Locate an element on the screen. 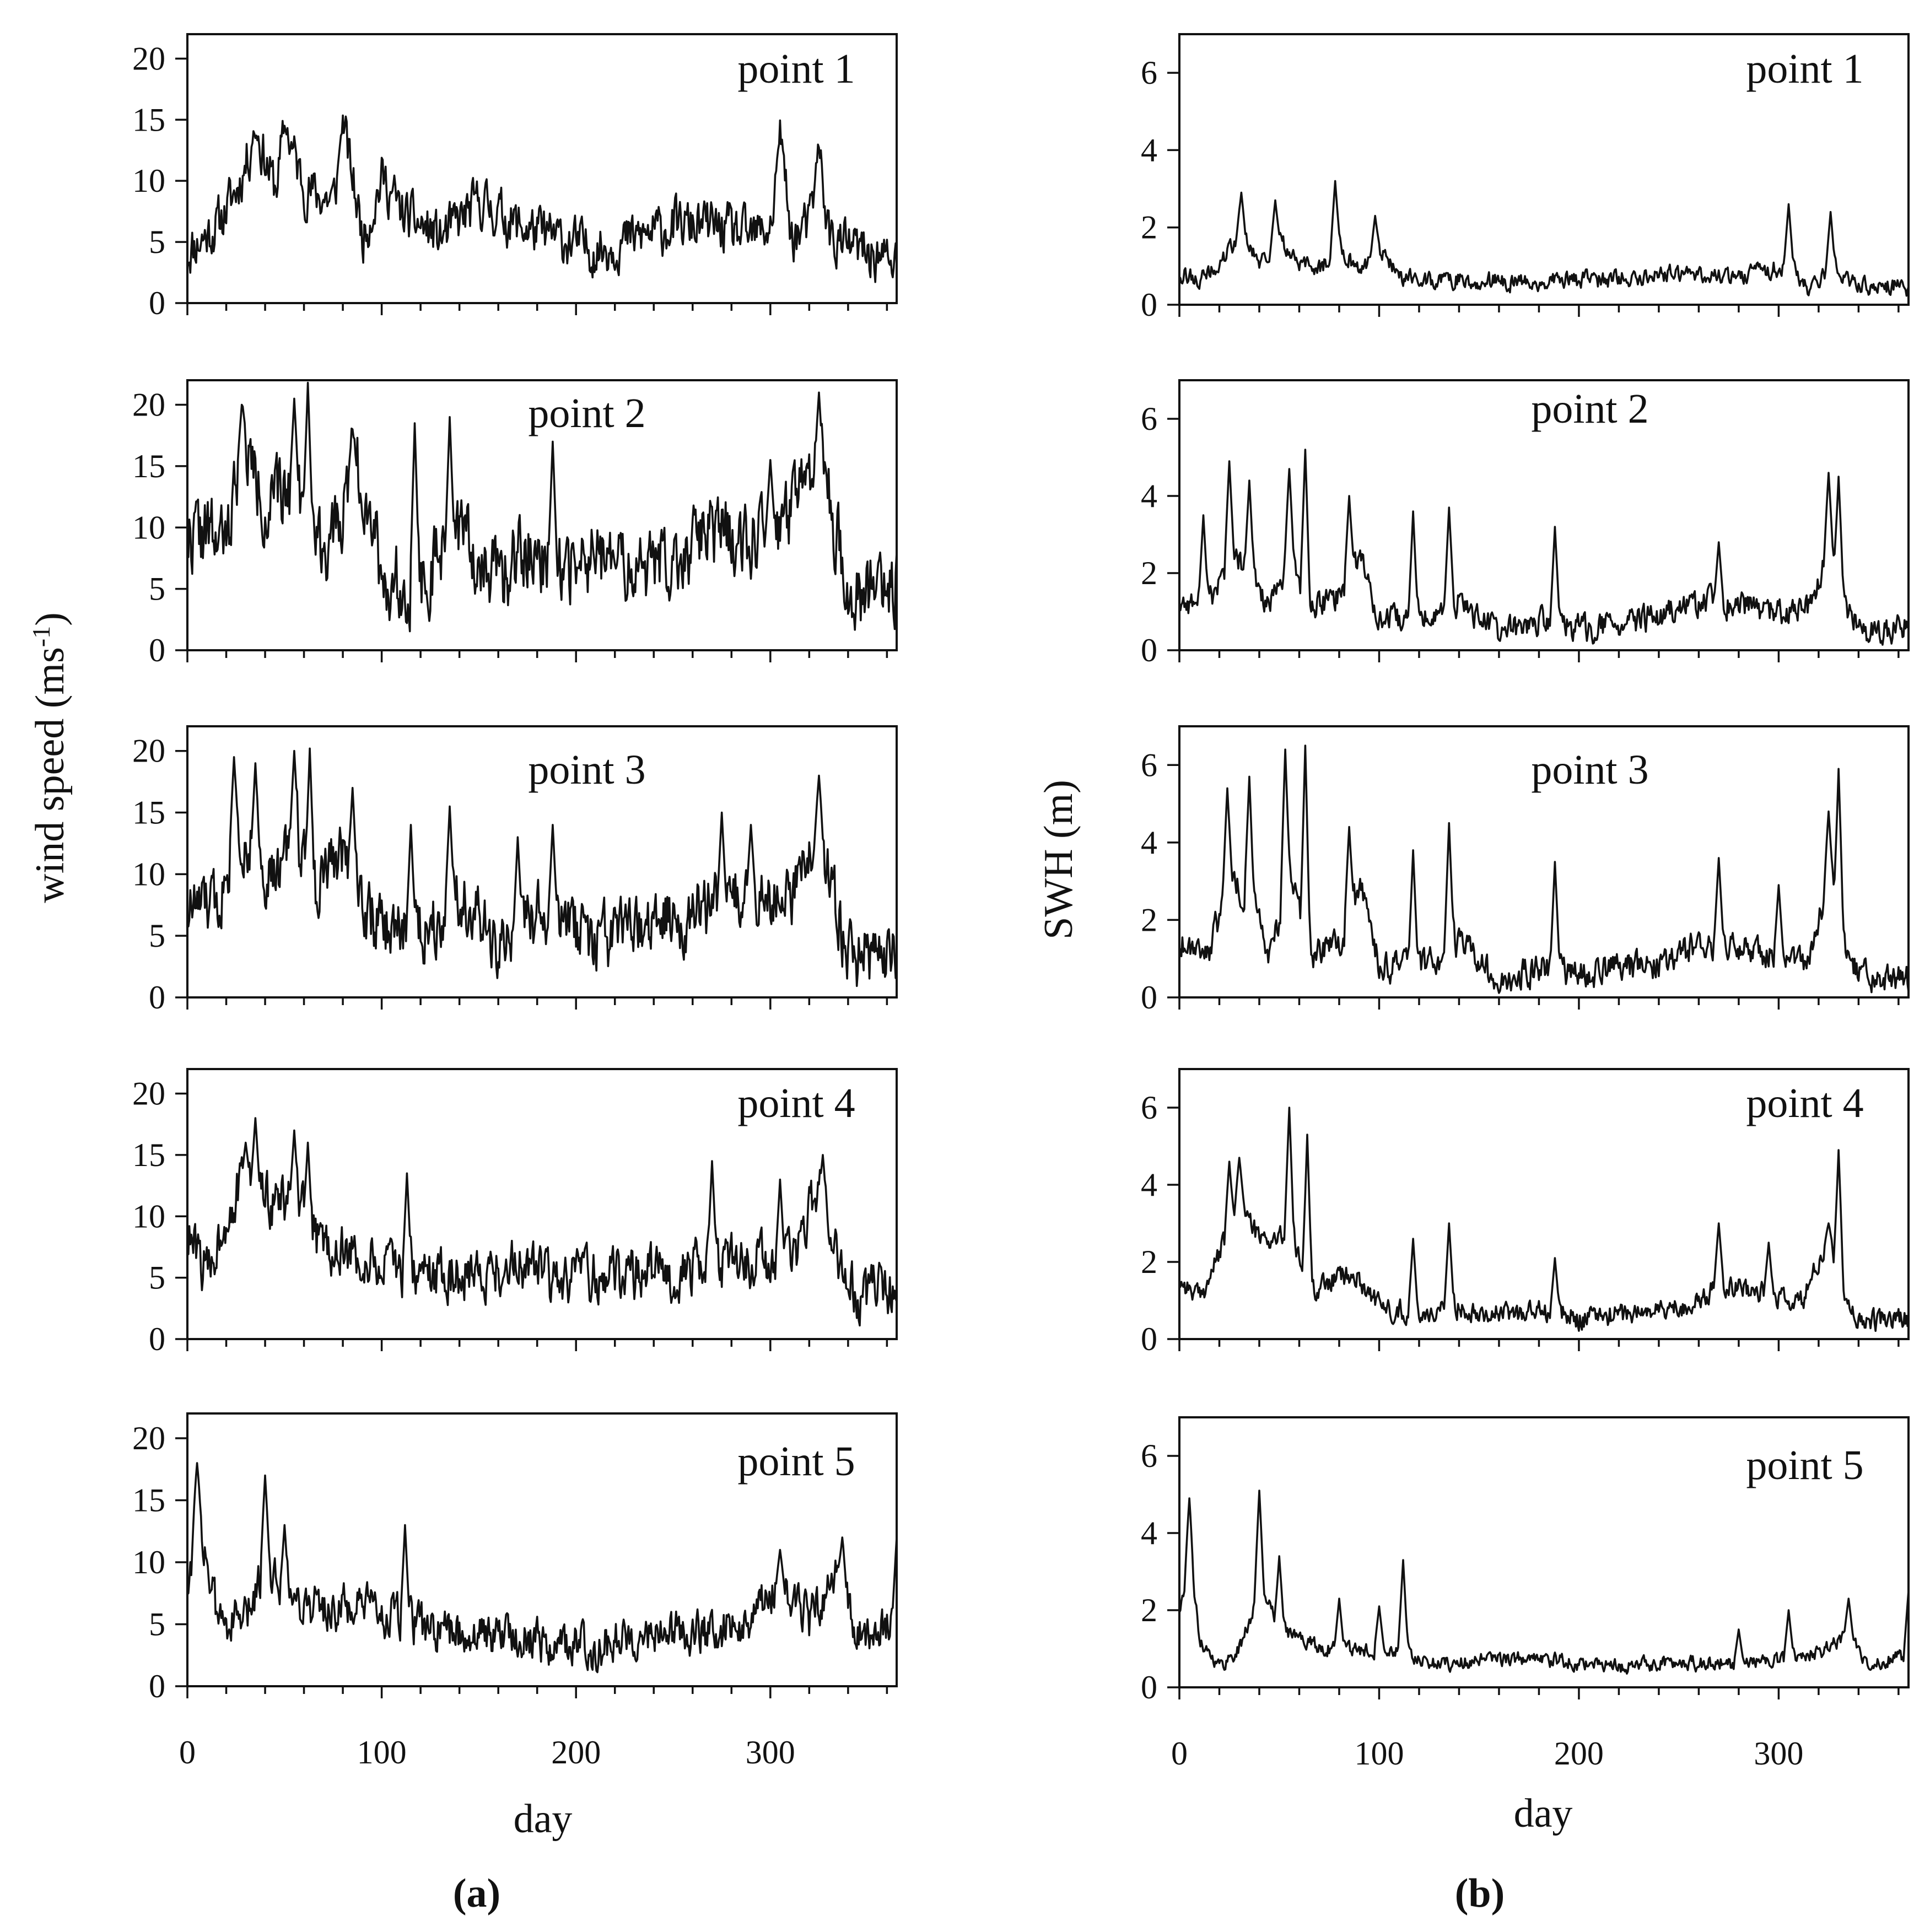  chart-panel-a-1: 0 5 10 15 20 point 1 is located at coordinates (515, 177).